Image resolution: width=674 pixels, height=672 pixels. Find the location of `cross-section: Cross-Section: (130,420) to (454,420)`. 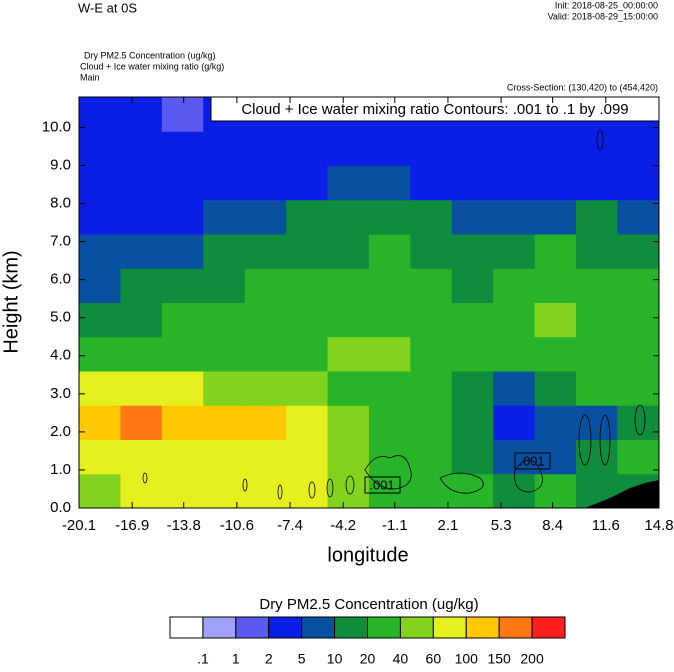

cross-section: Cross-Section: (130,420) to (454,420) is located at coordinates (582, 87).